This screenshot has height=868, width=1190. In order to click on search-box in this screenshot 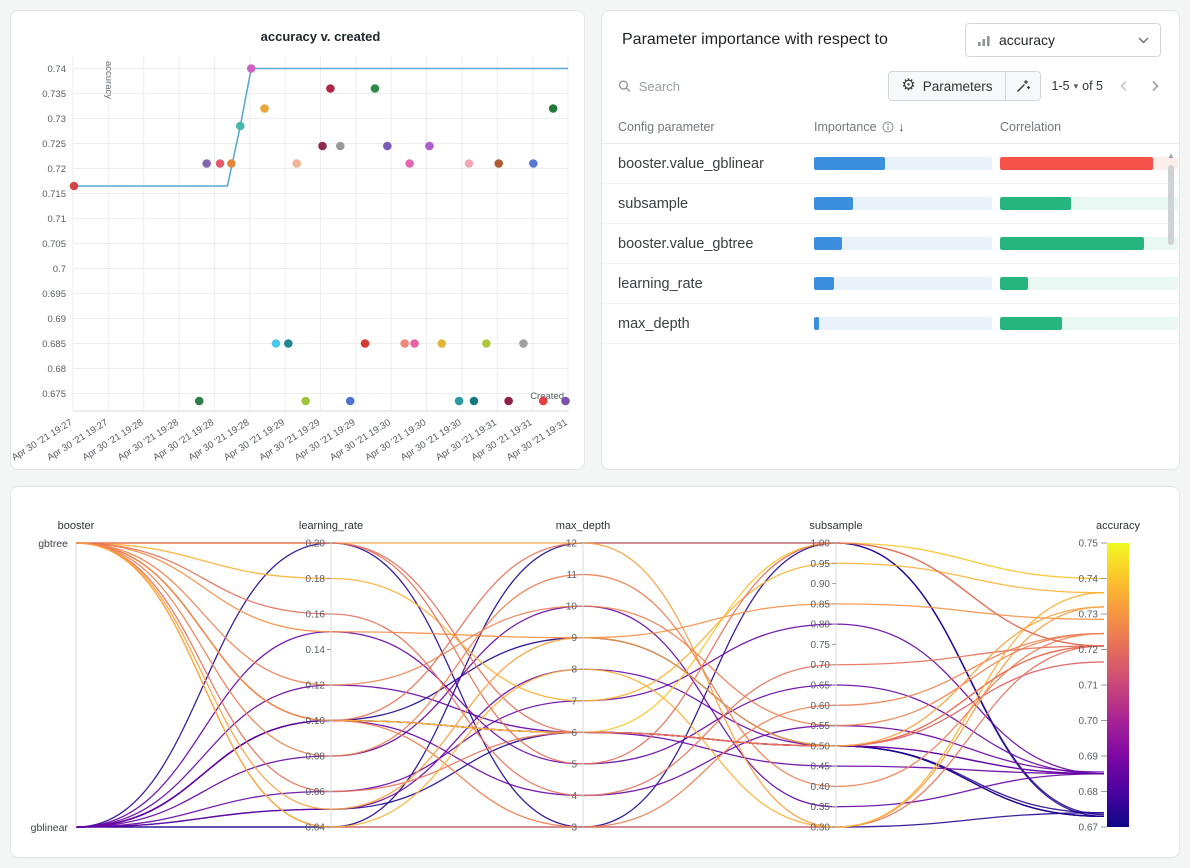, I will do `click(748, 86)`.